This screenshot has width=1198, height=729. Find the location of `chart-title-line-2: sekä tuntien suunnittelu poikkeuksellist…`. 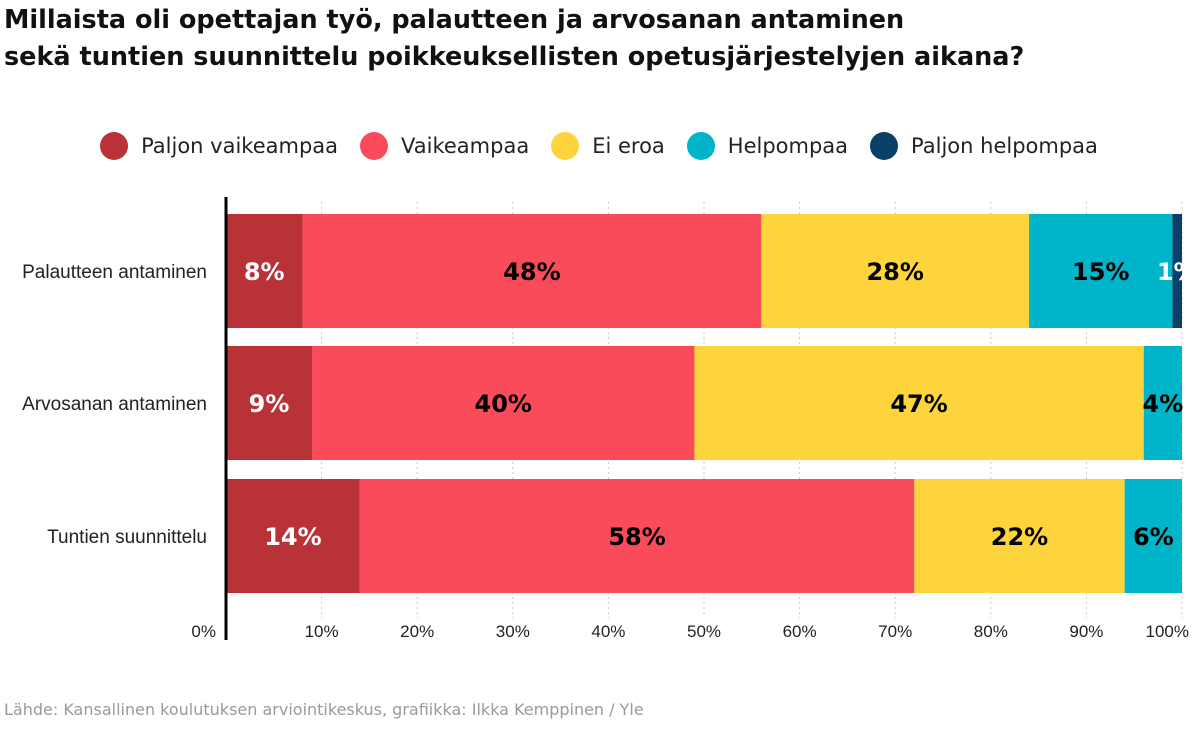

chart-title-line-2: sekä tuntien suunnittelu poikkeuksellist… is located at coordinates (514, 57).